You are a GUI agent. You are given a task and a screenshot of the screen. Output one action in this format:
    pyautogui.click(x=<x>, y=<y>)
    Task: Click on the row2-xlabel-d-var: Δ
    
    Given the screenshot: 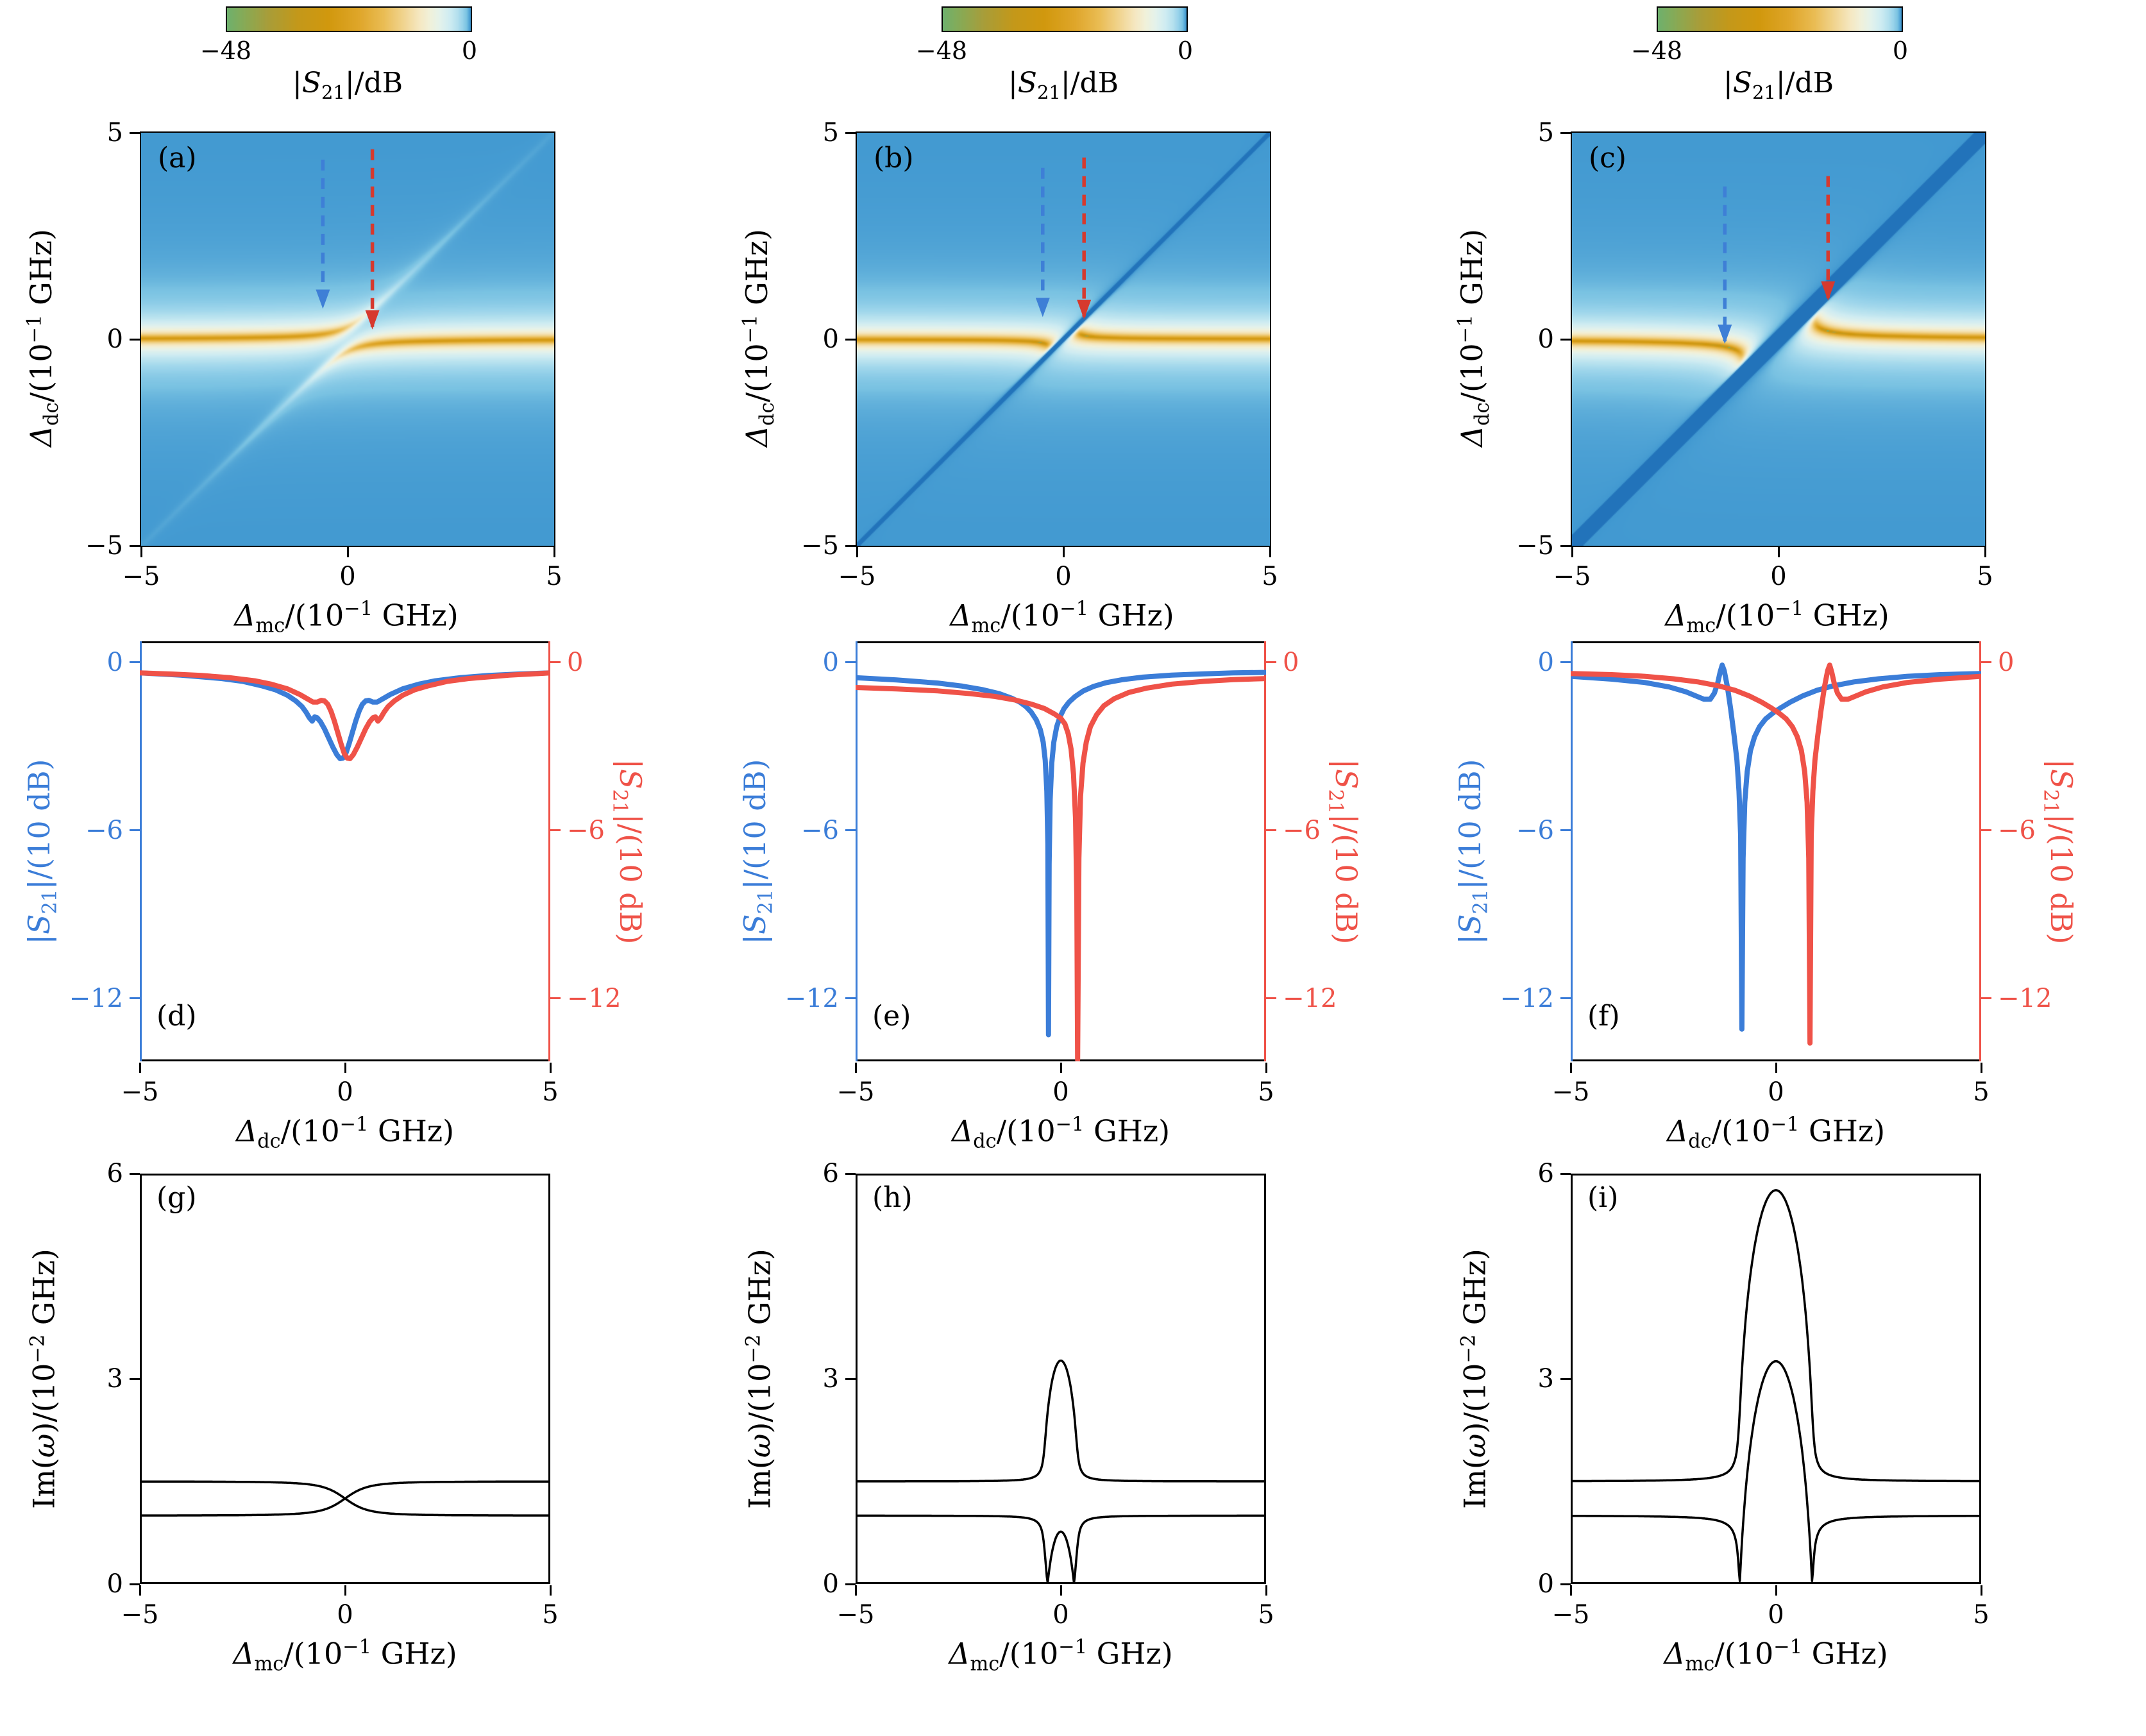 What is the action you would take?
    pyautogui.click(x=246, y=1131)
    